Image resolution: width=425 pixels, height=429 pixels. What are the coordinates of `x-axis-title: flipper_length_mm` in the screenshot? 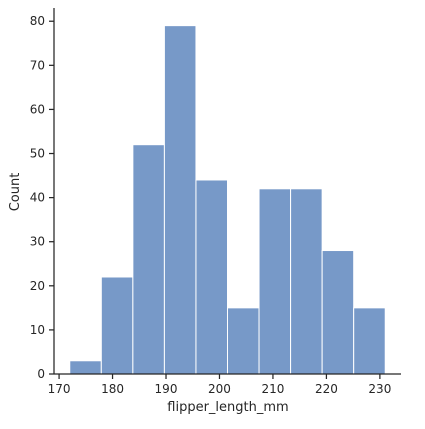 It's located at (227, 407).